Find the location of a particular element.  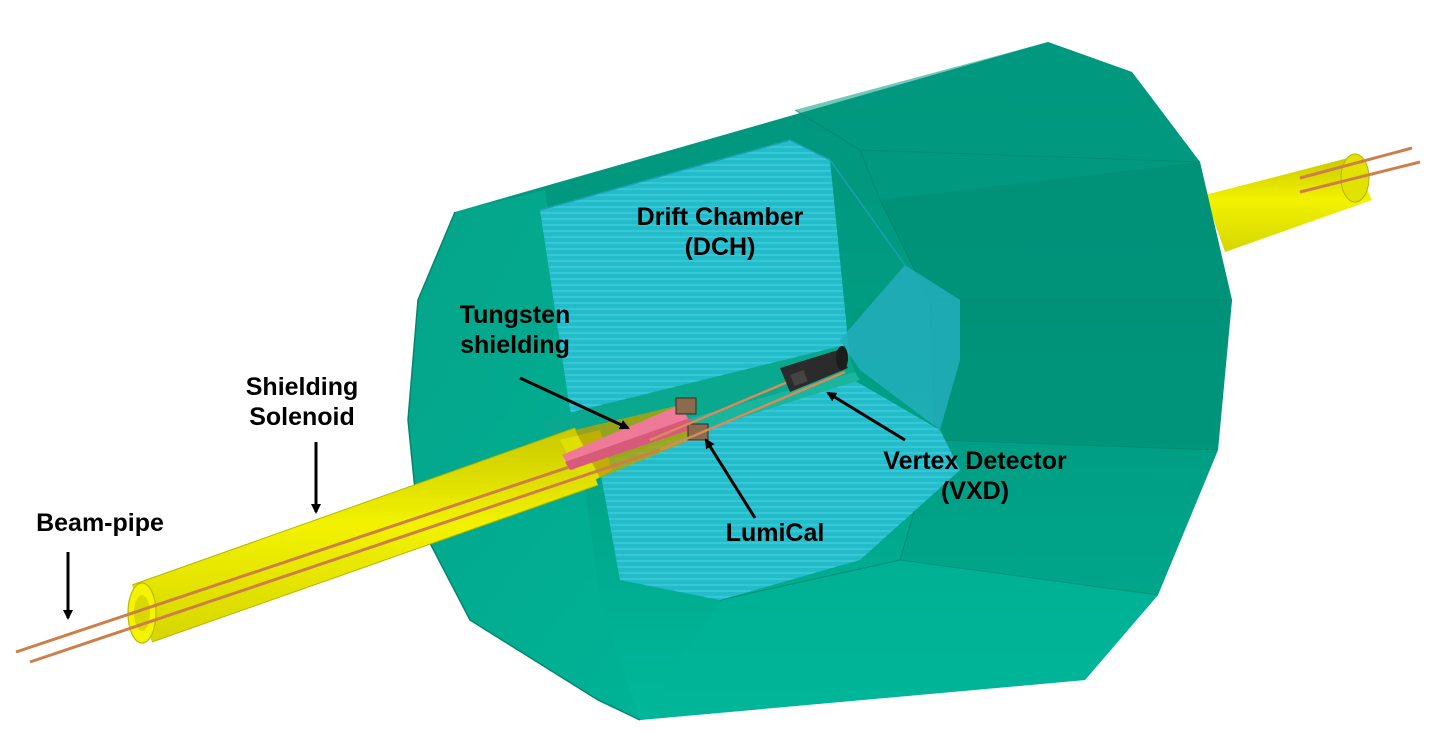

lumical is located at coordinates (692, 419).